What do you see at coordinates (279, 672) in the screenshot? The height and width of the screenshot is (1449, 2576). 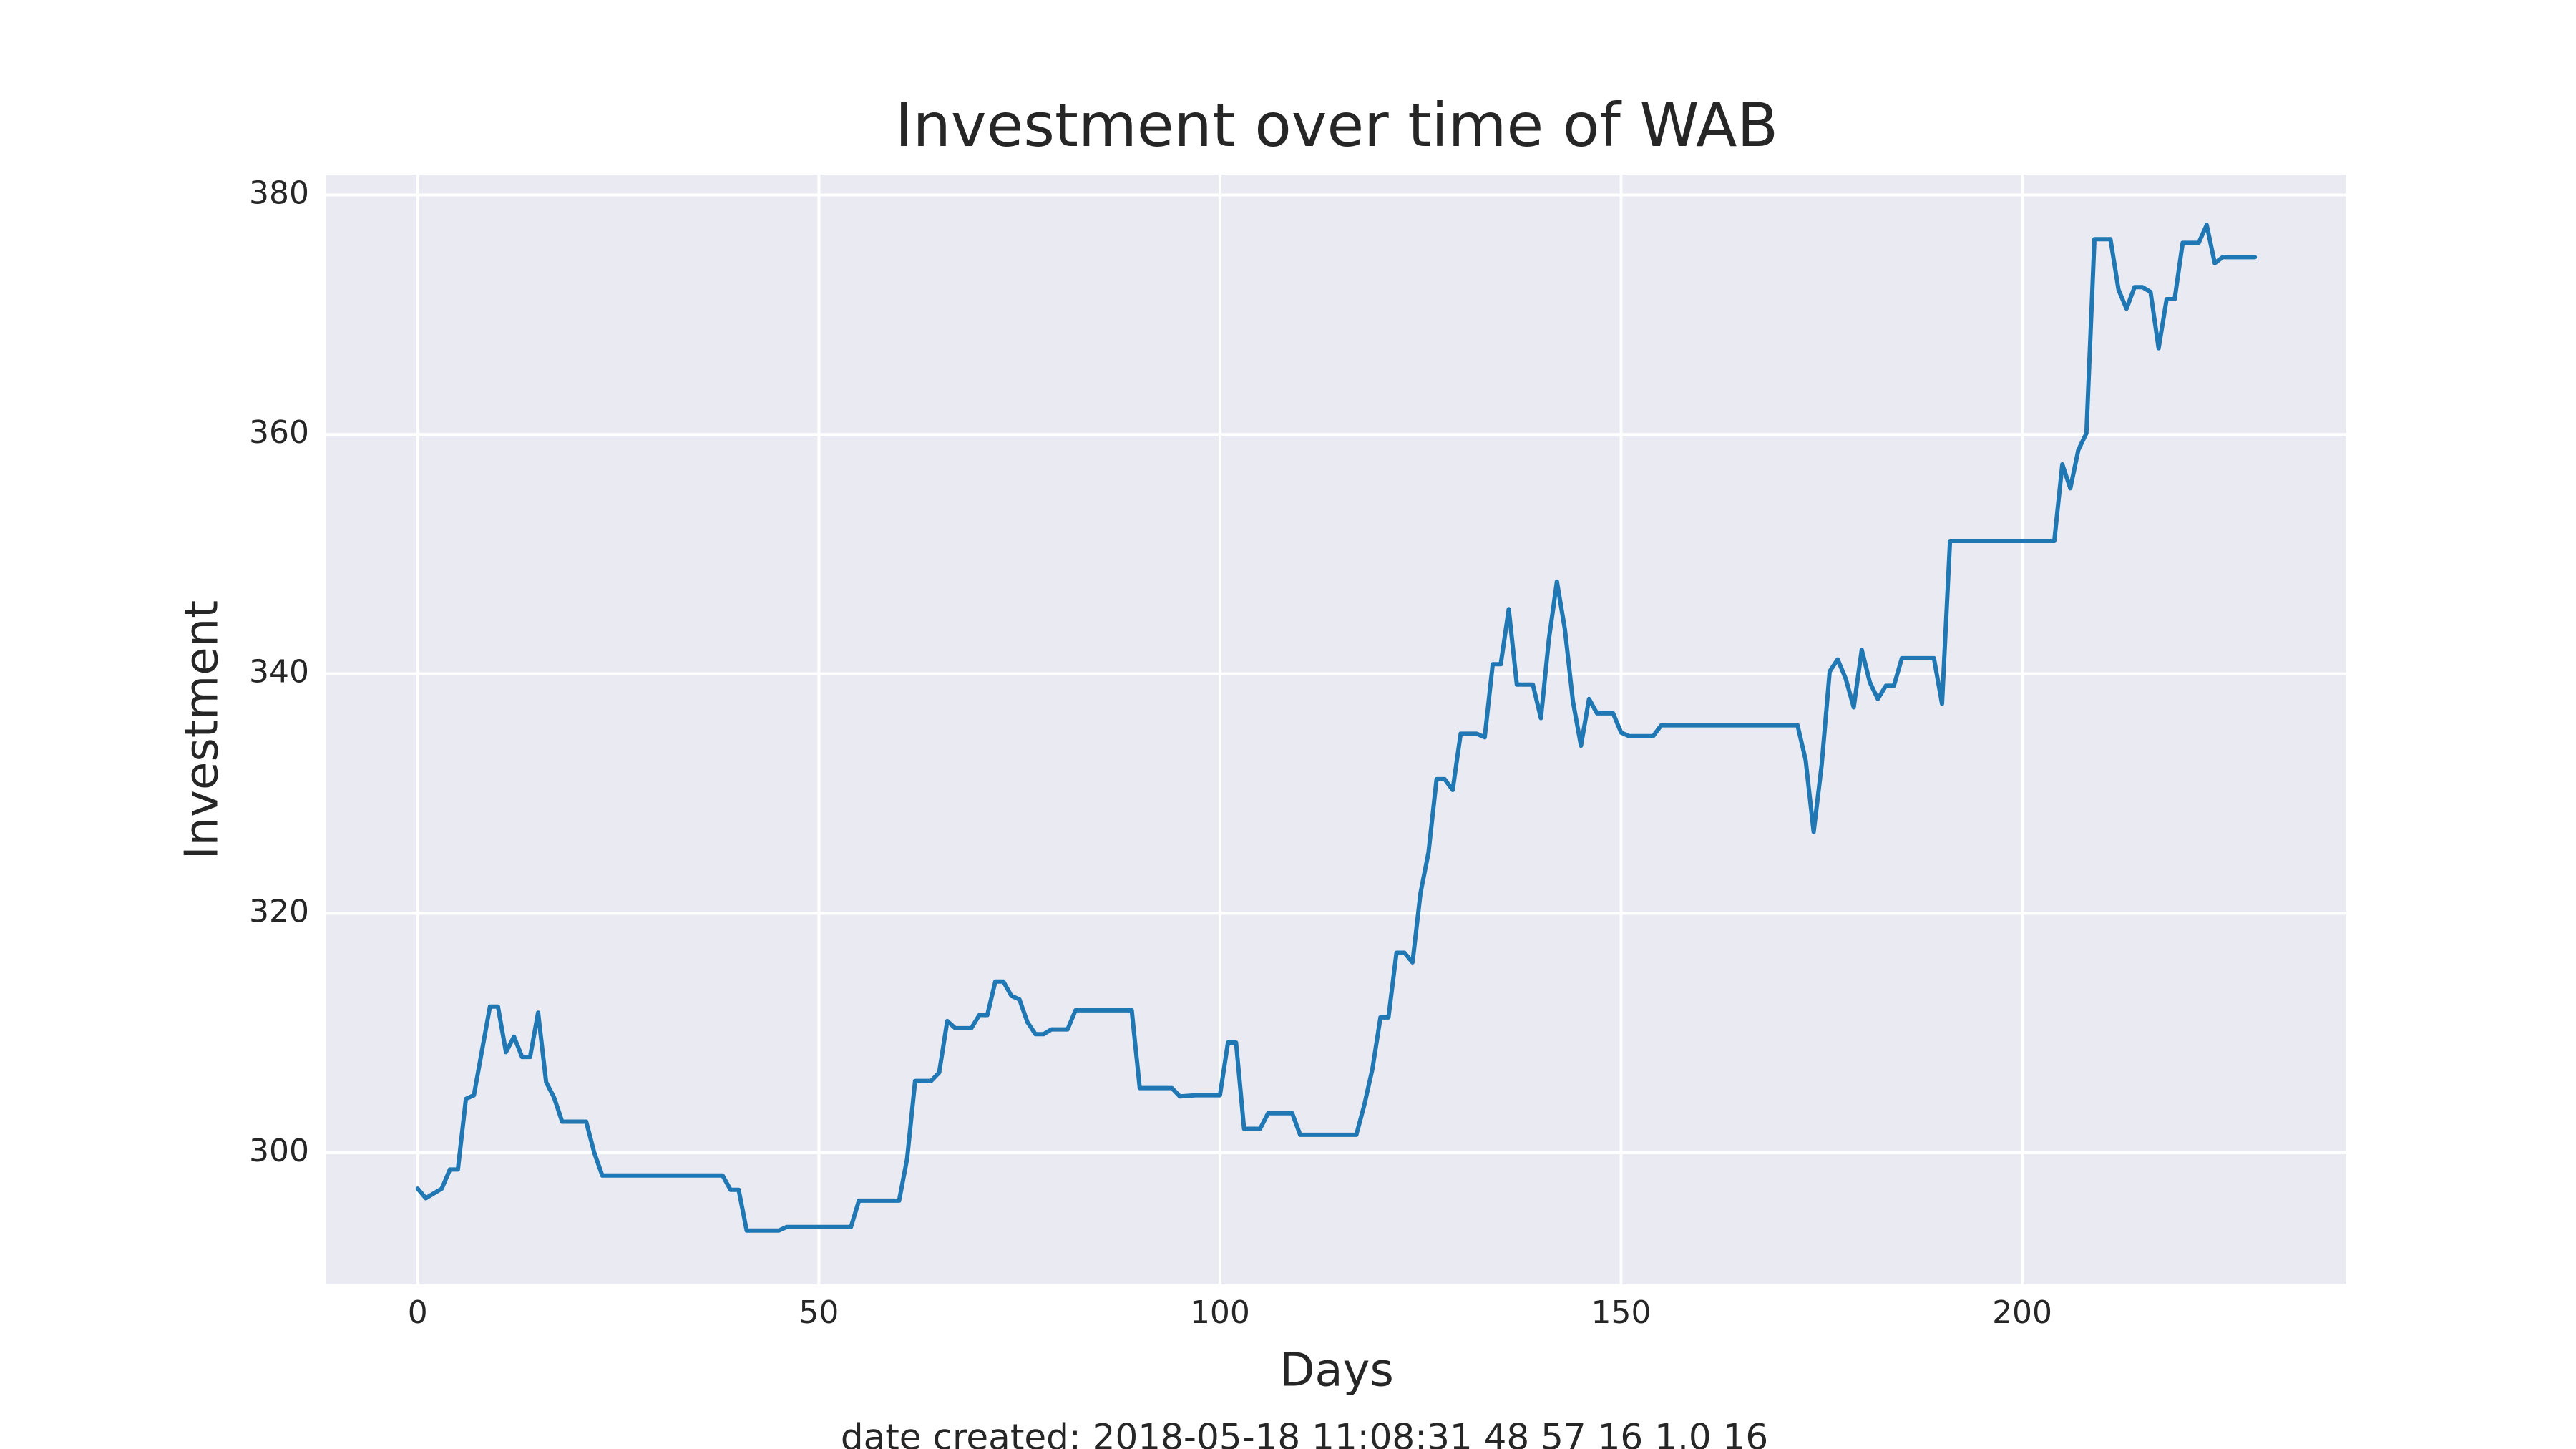 I see `y-tick-label: 340` at bounding box center [279, 672].